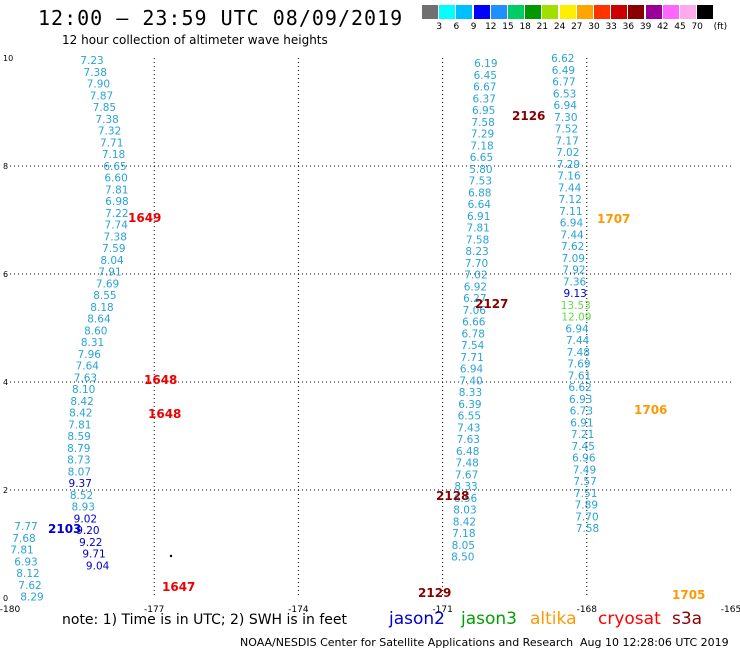 This screenshot has height=650, width=740. What do you see at coordinates (160, 380) in the screenshot?
I see `pass-time-label: 1648` at bounding box center [160, 380].